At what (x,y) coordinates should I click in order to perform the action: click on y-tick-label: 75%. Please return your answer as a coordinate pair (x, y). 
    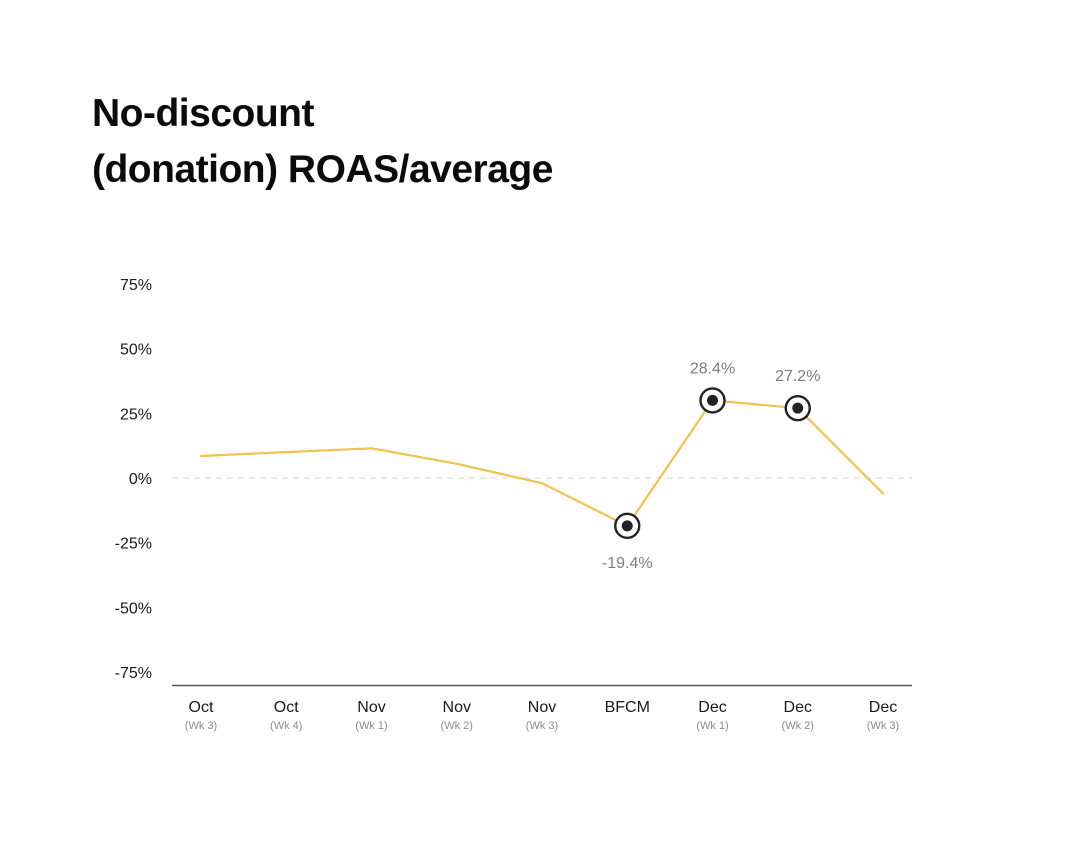
    Looking at the image, I should click on (136, 285).